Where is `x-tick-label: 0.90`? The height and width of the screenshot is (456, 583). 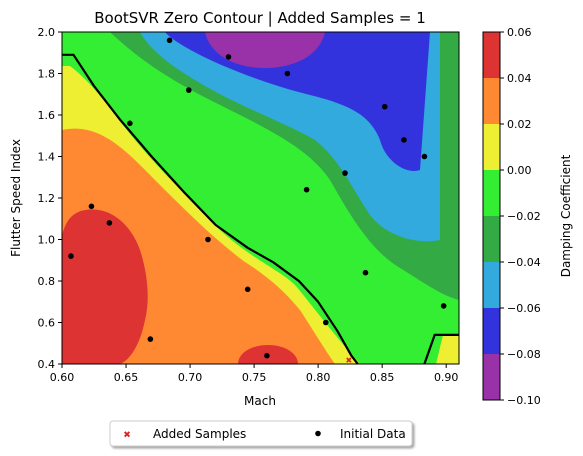 x-tick-label: 0.90 is located at coordinates (446, 377).